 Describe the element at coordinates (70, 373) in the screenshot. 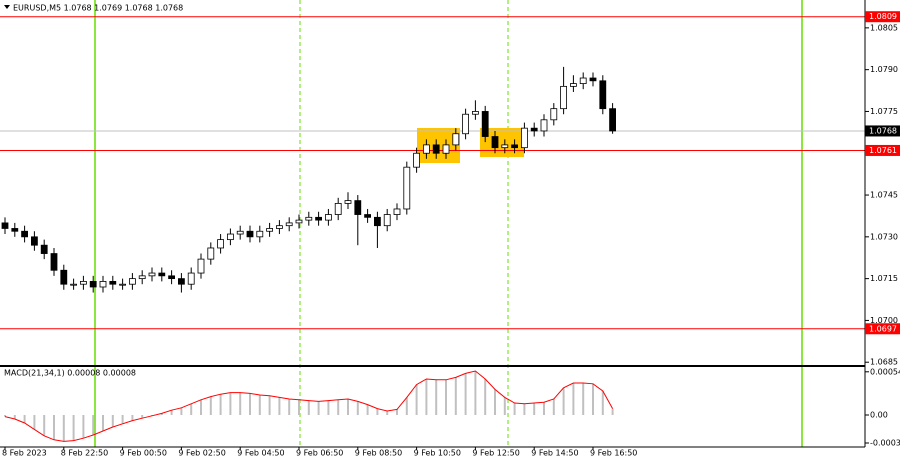

I see `indicator-label: MACD(21,34,1) 0.00008 0.00008` at that location.